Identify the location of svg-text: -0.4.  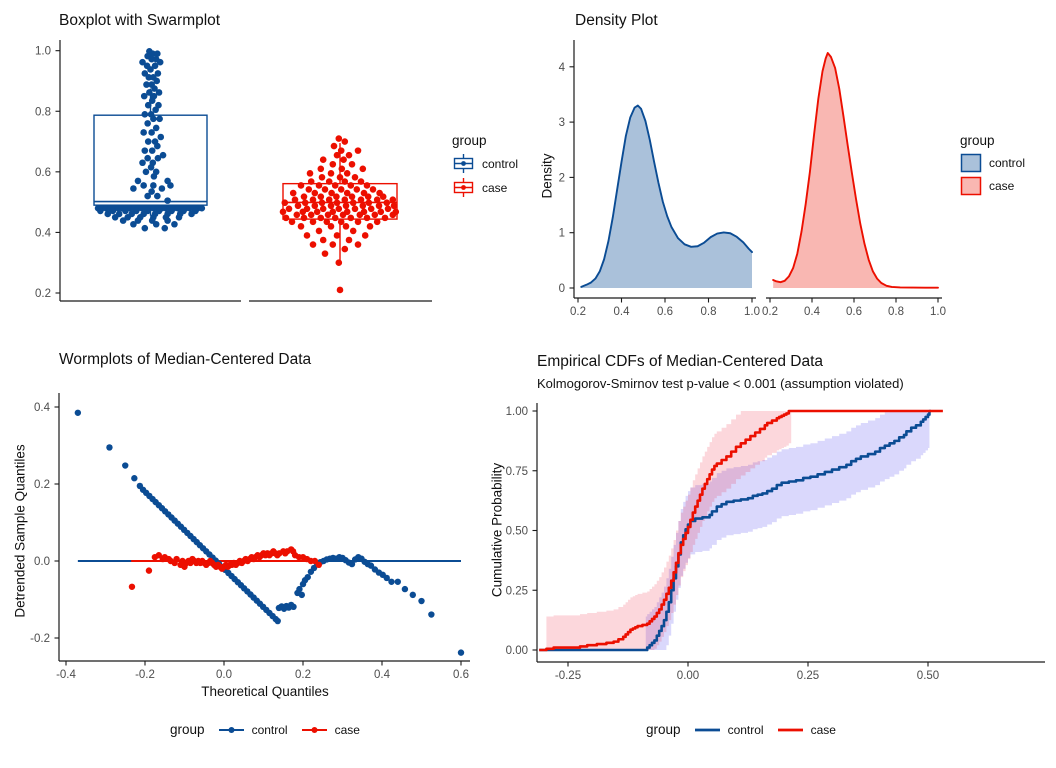
(66, 675).